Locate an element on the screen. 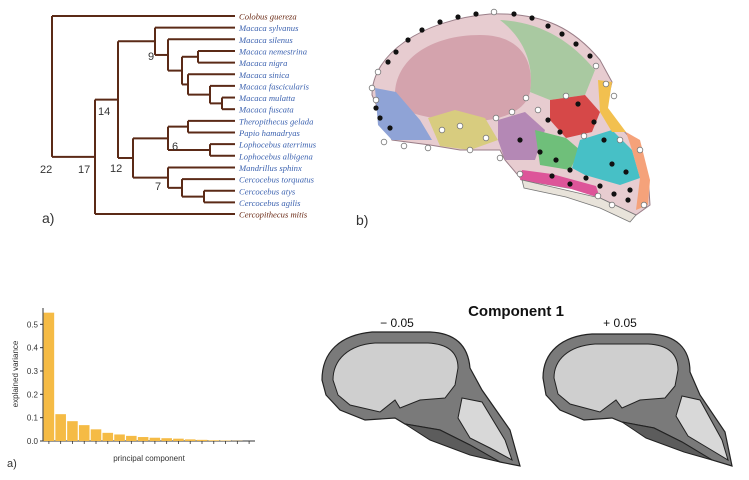 This screenshot has width=749, height=480. chart-bars is located at coordinates (143, 376).